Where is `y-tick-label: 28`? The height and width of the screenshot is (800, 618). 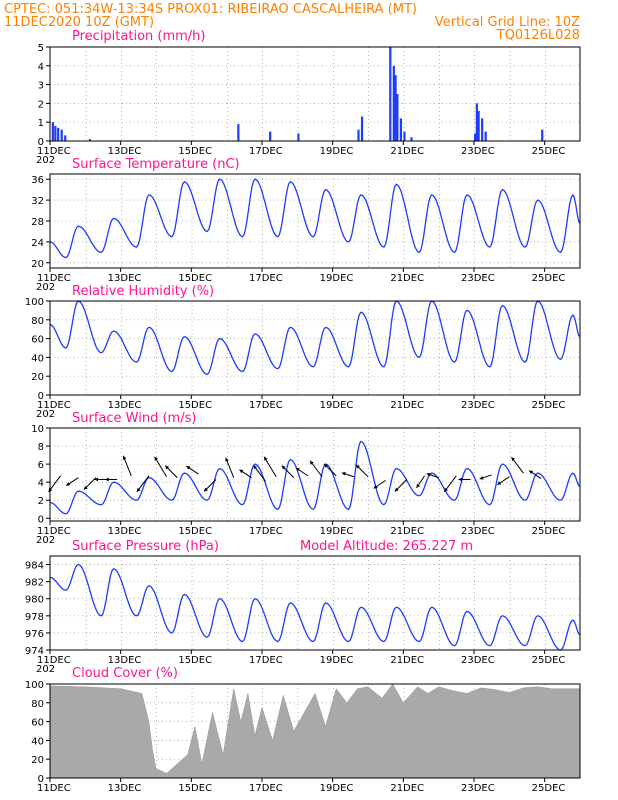 y-tick-label: 28 is located at coordinates (37, 222).